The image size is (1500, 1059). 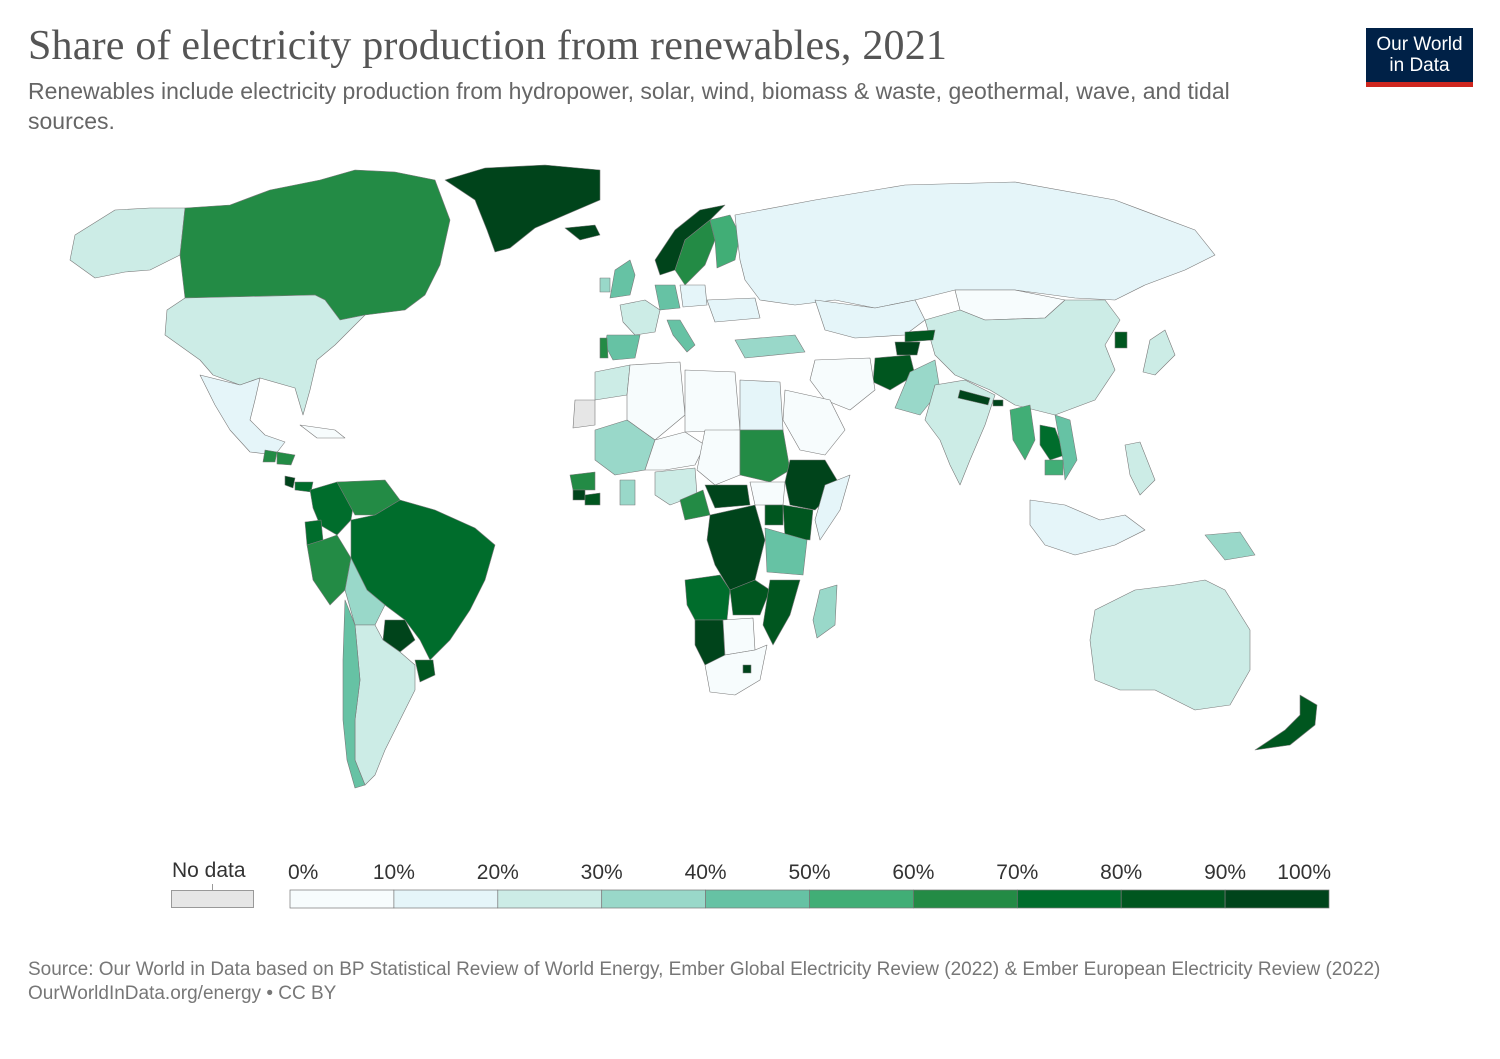 I want to click on country-south-sudan, so click(x=767, y=493).